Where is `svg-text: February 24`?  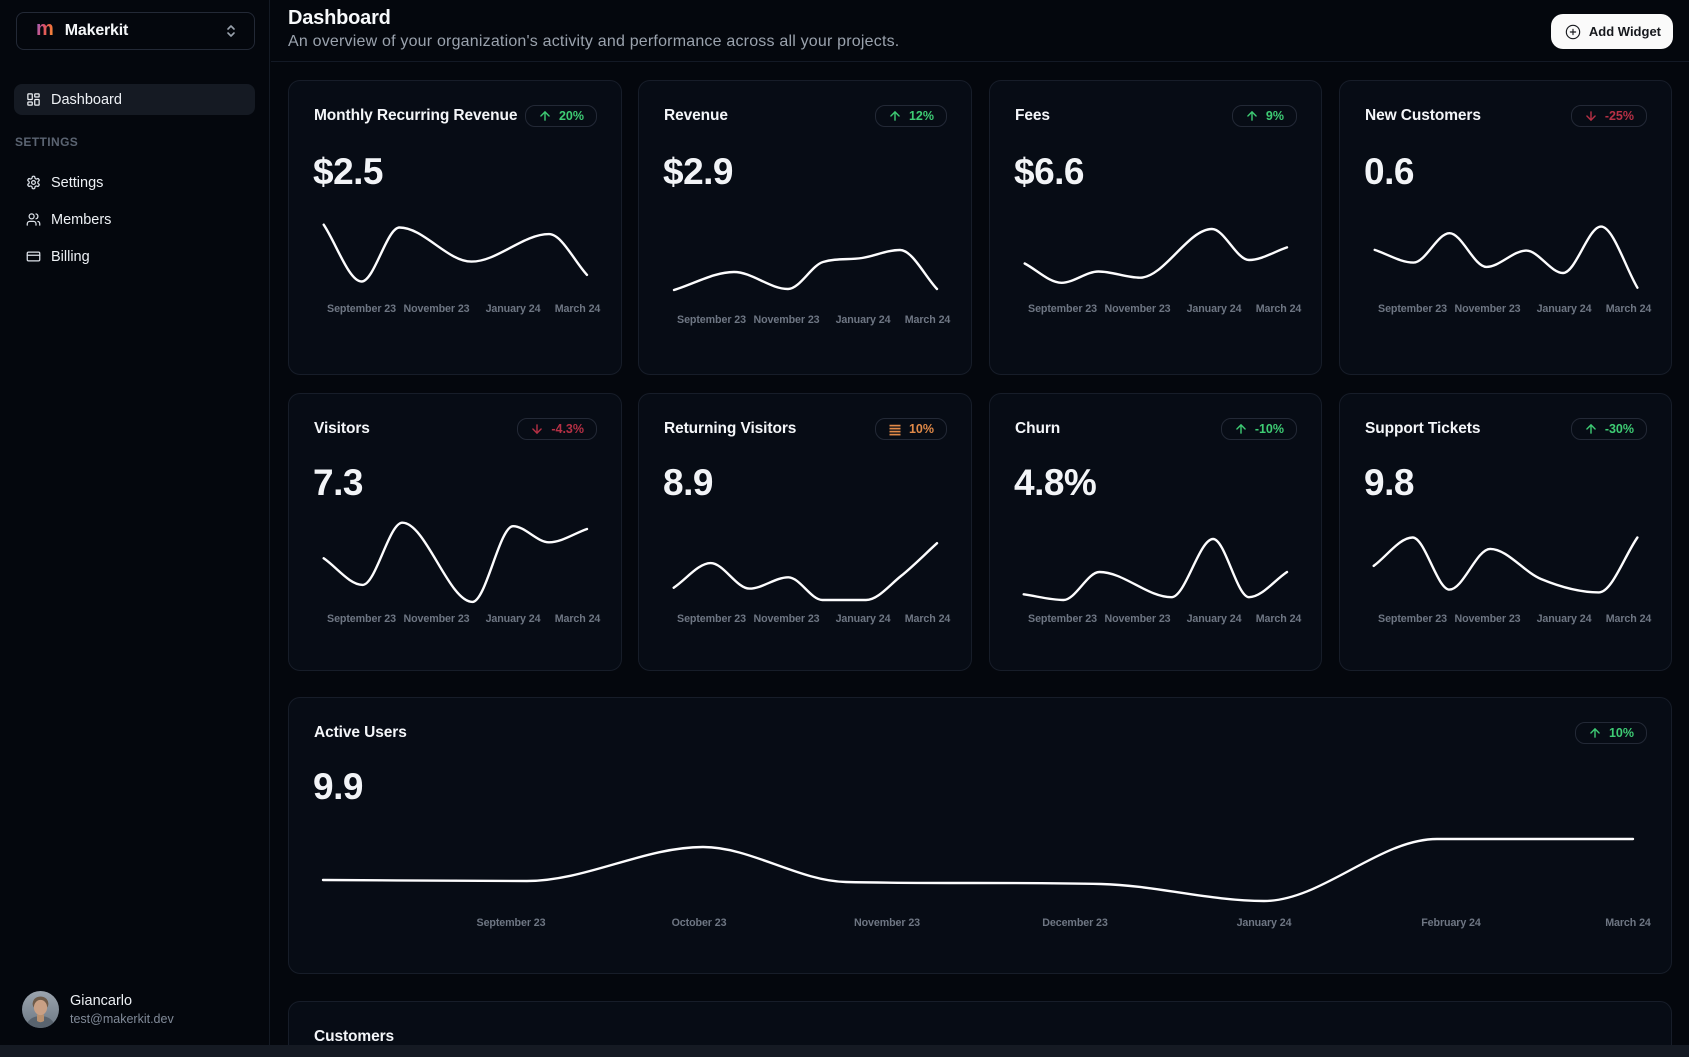 svg-text: February 24 is located at coordinates (1451, 923).